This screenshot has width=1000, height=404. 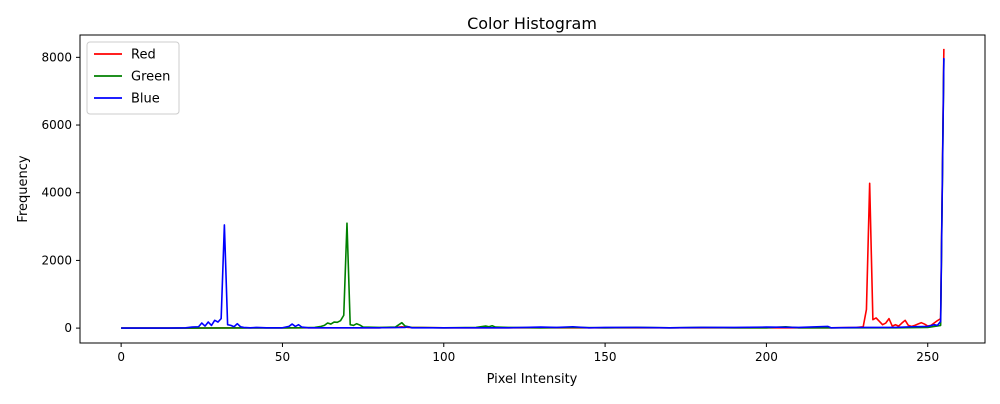 I want to click on legend-box, so click(x=133, y=78).